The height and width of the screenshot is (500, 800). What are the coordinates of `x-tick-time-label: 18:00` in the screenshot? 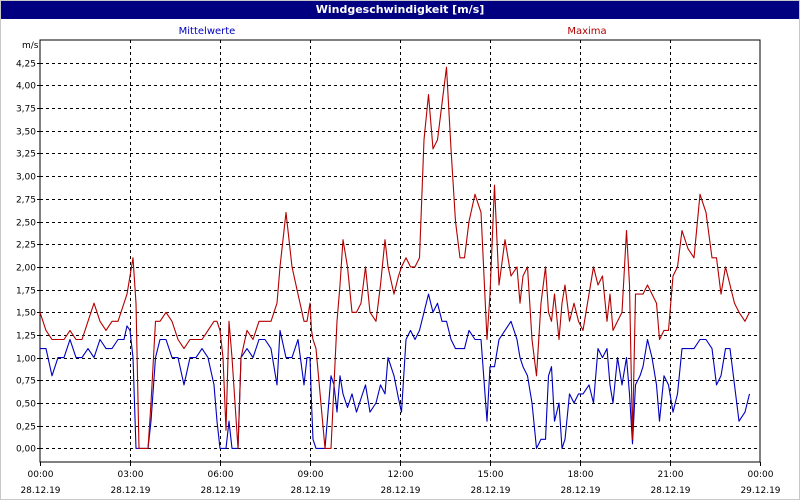 It's located at (581, 475).